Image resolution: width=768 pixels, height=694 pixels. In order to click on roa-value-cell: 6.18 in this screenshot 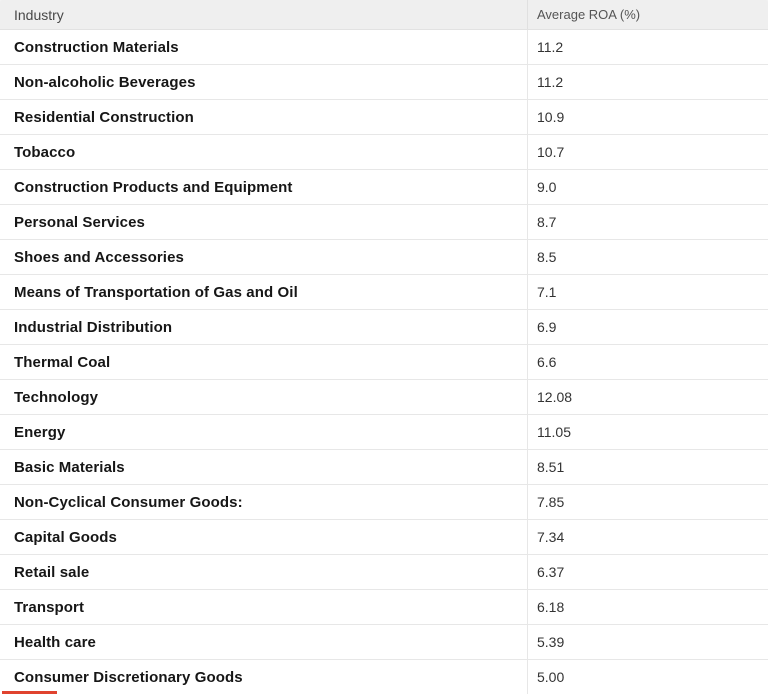, I will do `click(647, 607)`.